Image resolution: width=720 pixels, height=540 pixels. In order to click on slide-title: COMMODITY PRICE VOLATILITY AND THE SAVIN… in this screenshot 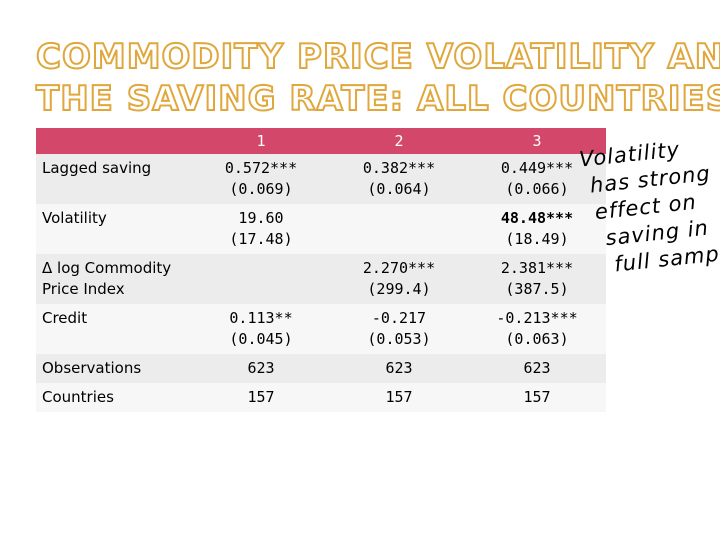, I will do `click(377, 78)`.